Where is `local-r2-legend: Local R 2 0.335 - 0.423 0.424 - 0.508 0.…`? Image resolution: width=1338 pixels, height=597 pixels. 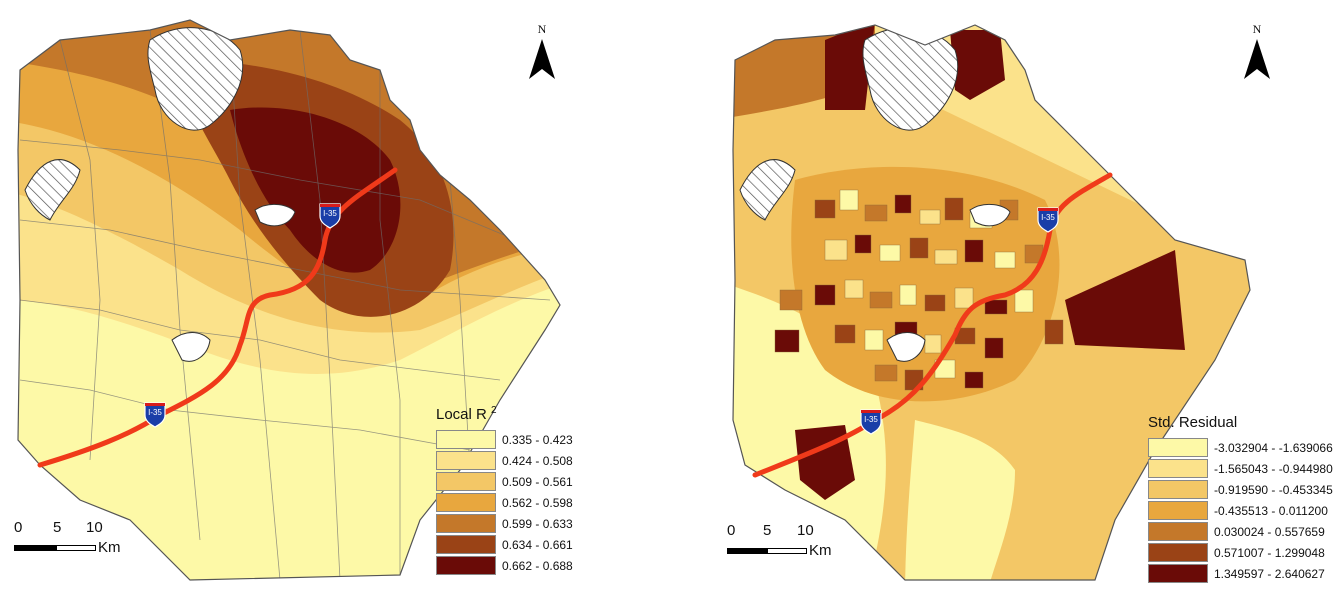 local-r2-legend: Local R 2 0.335 - 0.423 0.424 - 0.508 0.… is located at coordinates (504, 490).